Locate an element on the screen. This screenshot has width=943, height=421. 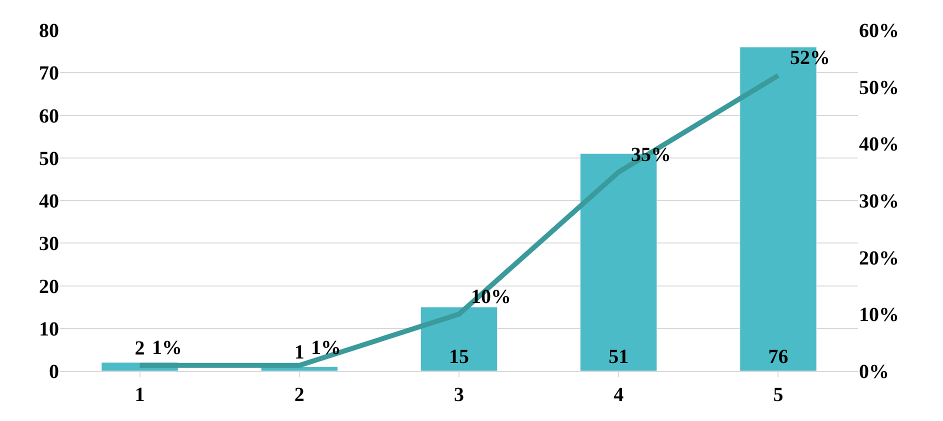
x-tick-label: 2 is located at coordinates (299, 395).